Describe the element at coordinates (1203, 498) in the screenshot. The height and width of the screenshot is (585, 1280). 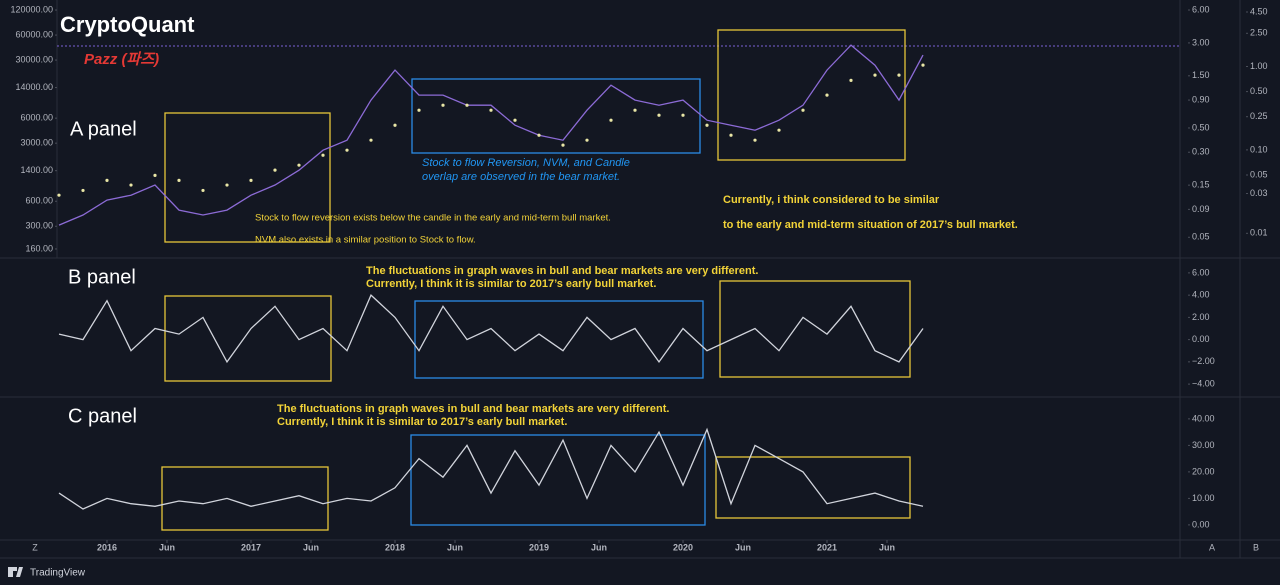
I see `y-tick-label: 10.00` at that location.